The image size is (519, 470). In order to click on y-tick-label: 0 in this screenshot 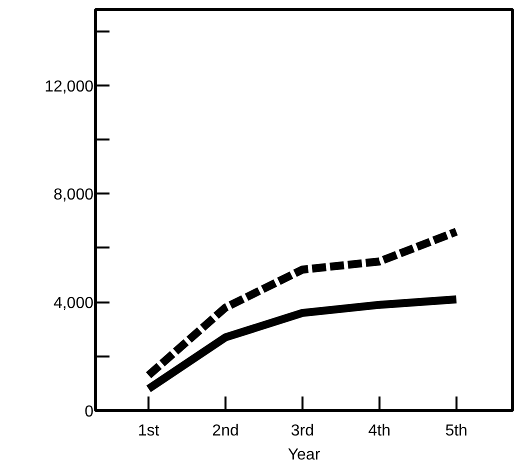, I will do `click(89, 412)`.